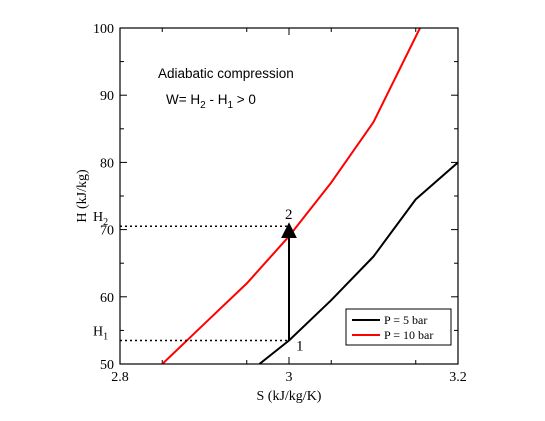 The height and width of the screenshot is (421, 545). I want to click on legend: P = 5 bar P = 10 bar, so click(398, 327).